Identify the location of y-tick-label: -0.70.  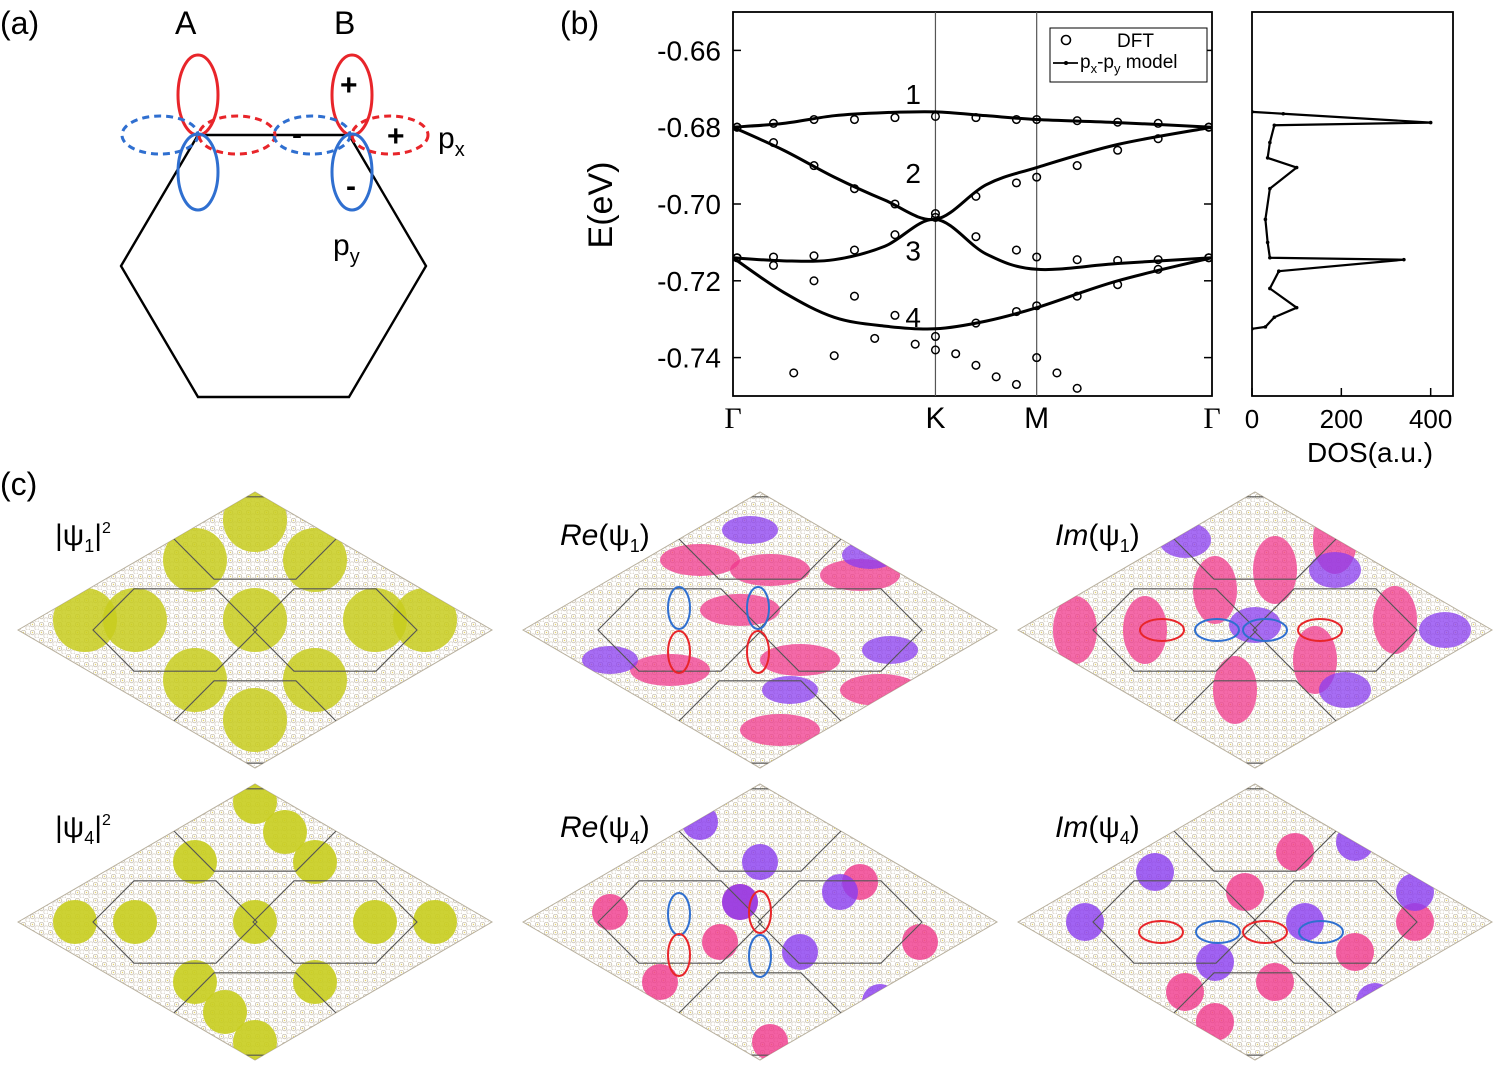
(689, 204).